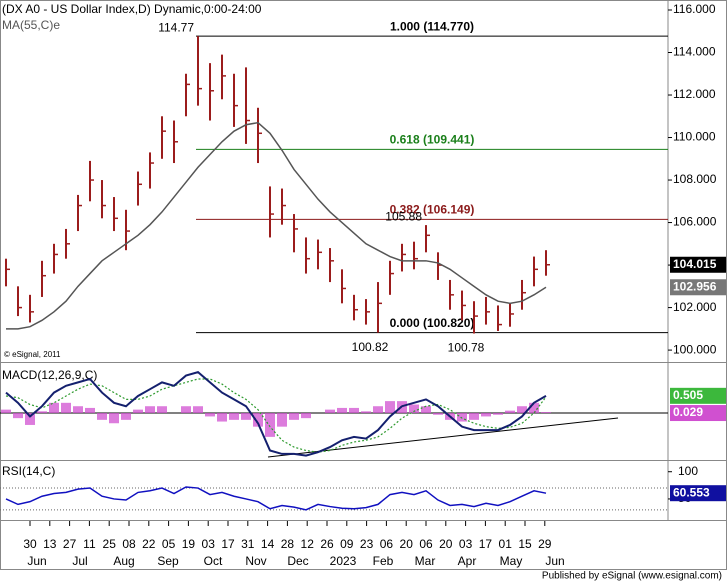 This screenshot has width=727, height=583. What do you see at coordinates (691, 492) in the screenshot?
I see `rsi-value: 60.553` at bounding box center [691, 492].